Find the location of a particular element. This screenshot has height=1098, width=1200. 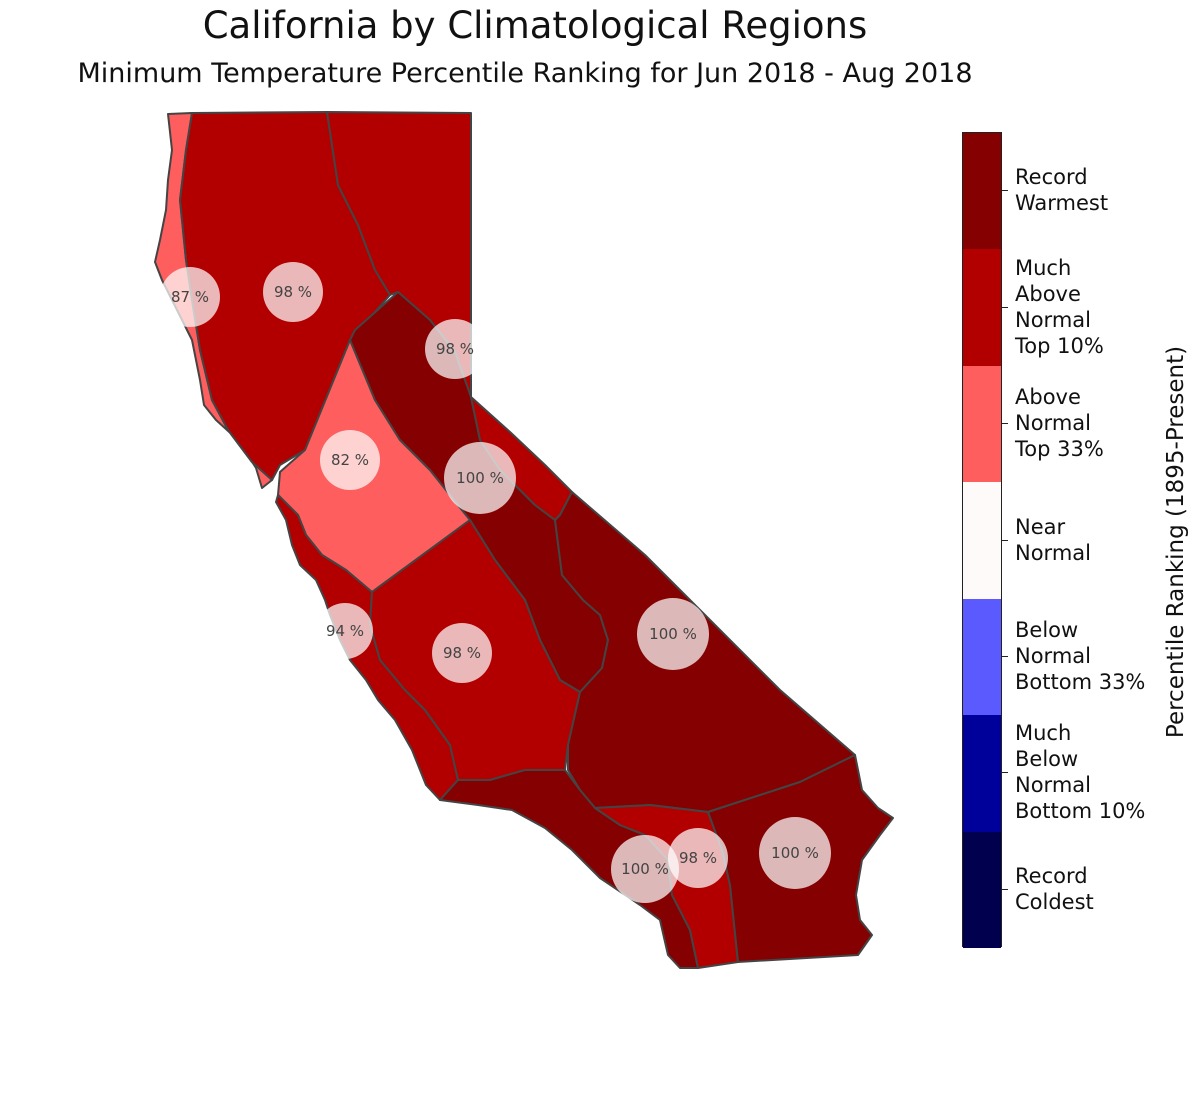

pct-label-northeast-interior: 98 % is located at coordinates (455, 349).